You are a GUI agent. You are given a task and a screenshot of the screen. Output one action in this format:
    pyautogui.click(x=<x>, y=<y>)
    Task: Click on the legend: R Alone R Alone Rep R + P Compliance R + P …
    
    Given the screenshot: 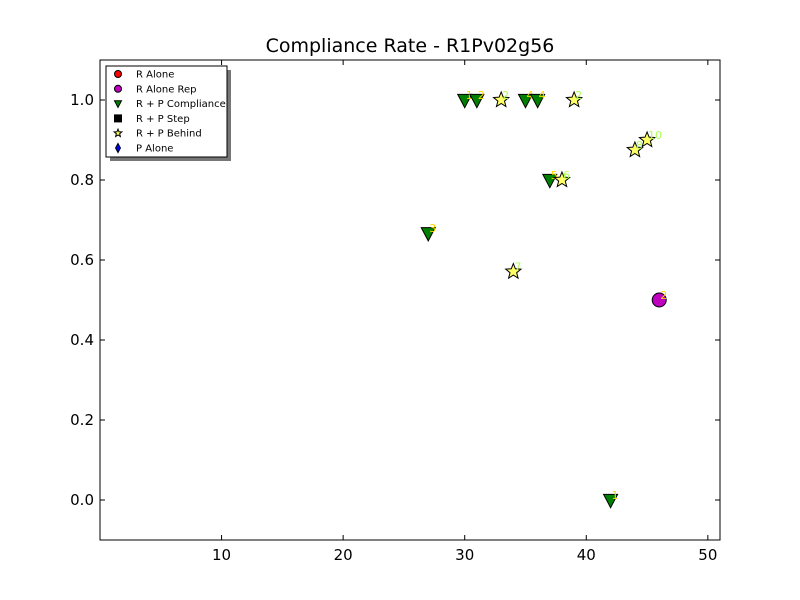 What is the action you would take?
    pyautogui.click(x=168, y=113)
    